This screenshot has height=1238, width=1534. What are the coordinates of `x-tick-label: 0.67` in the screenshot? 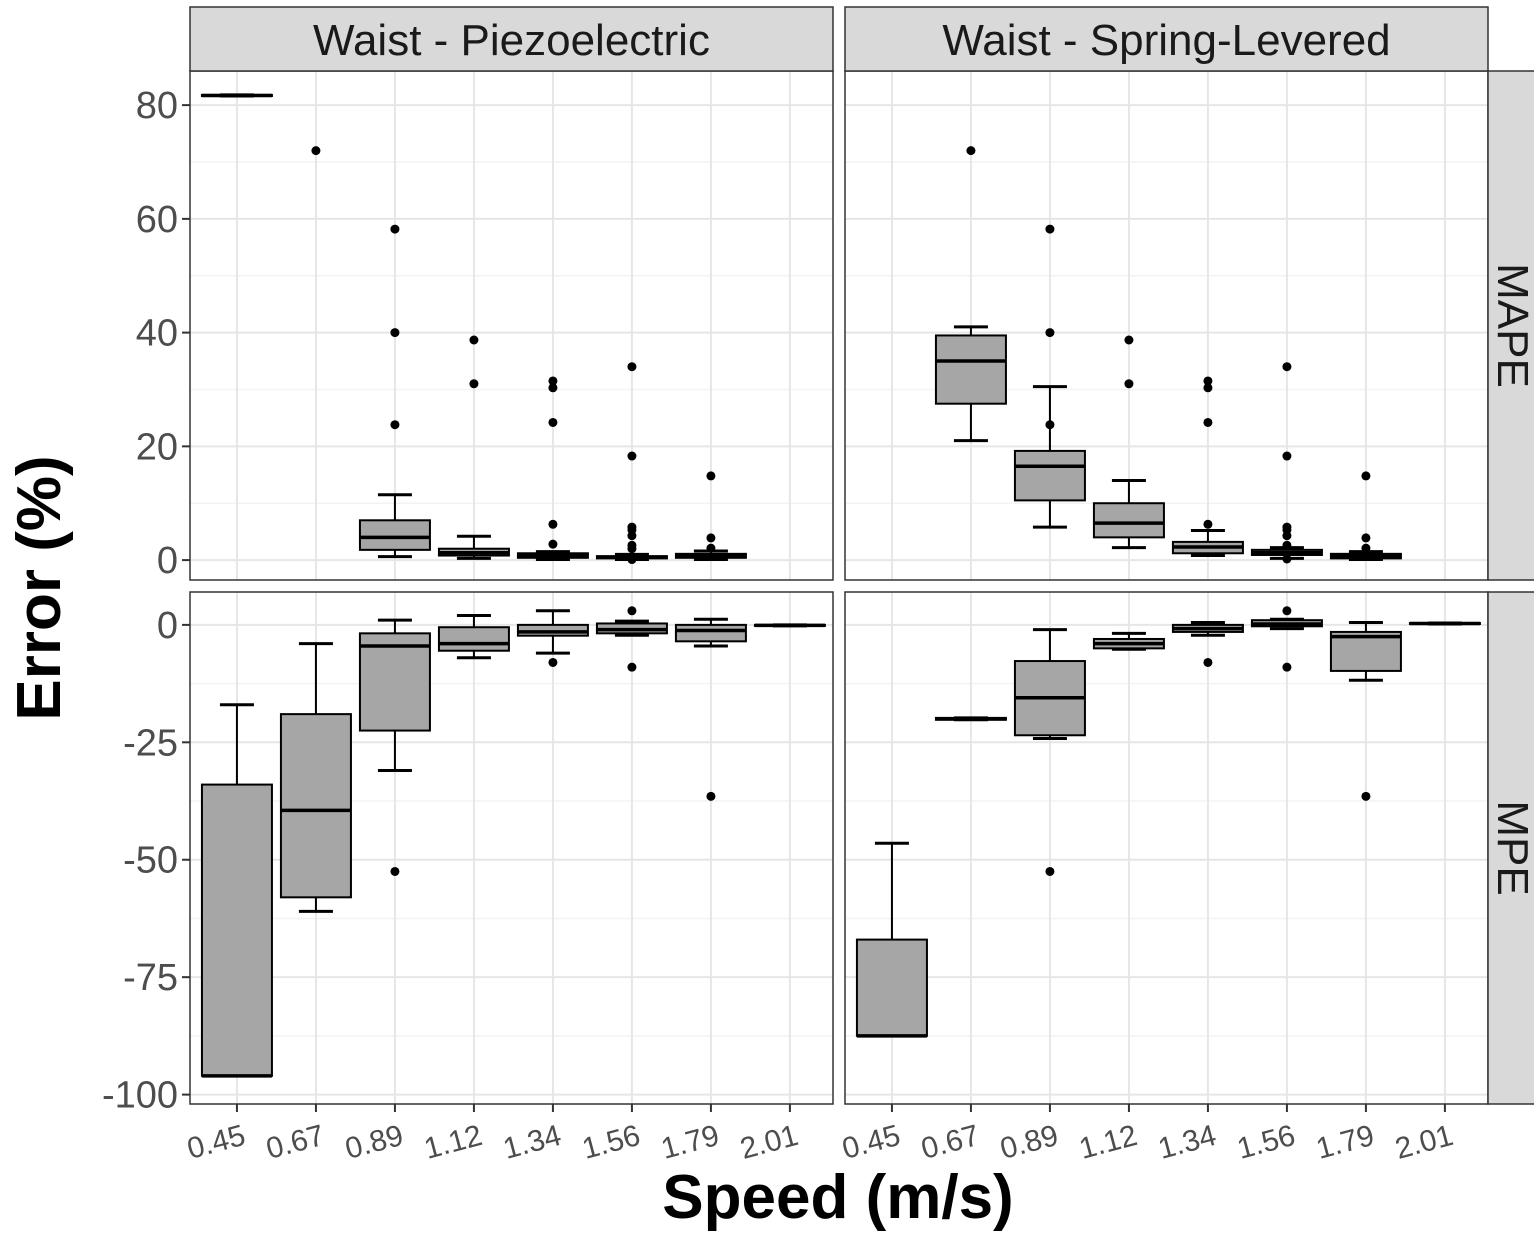 It's located at (950, 1142).